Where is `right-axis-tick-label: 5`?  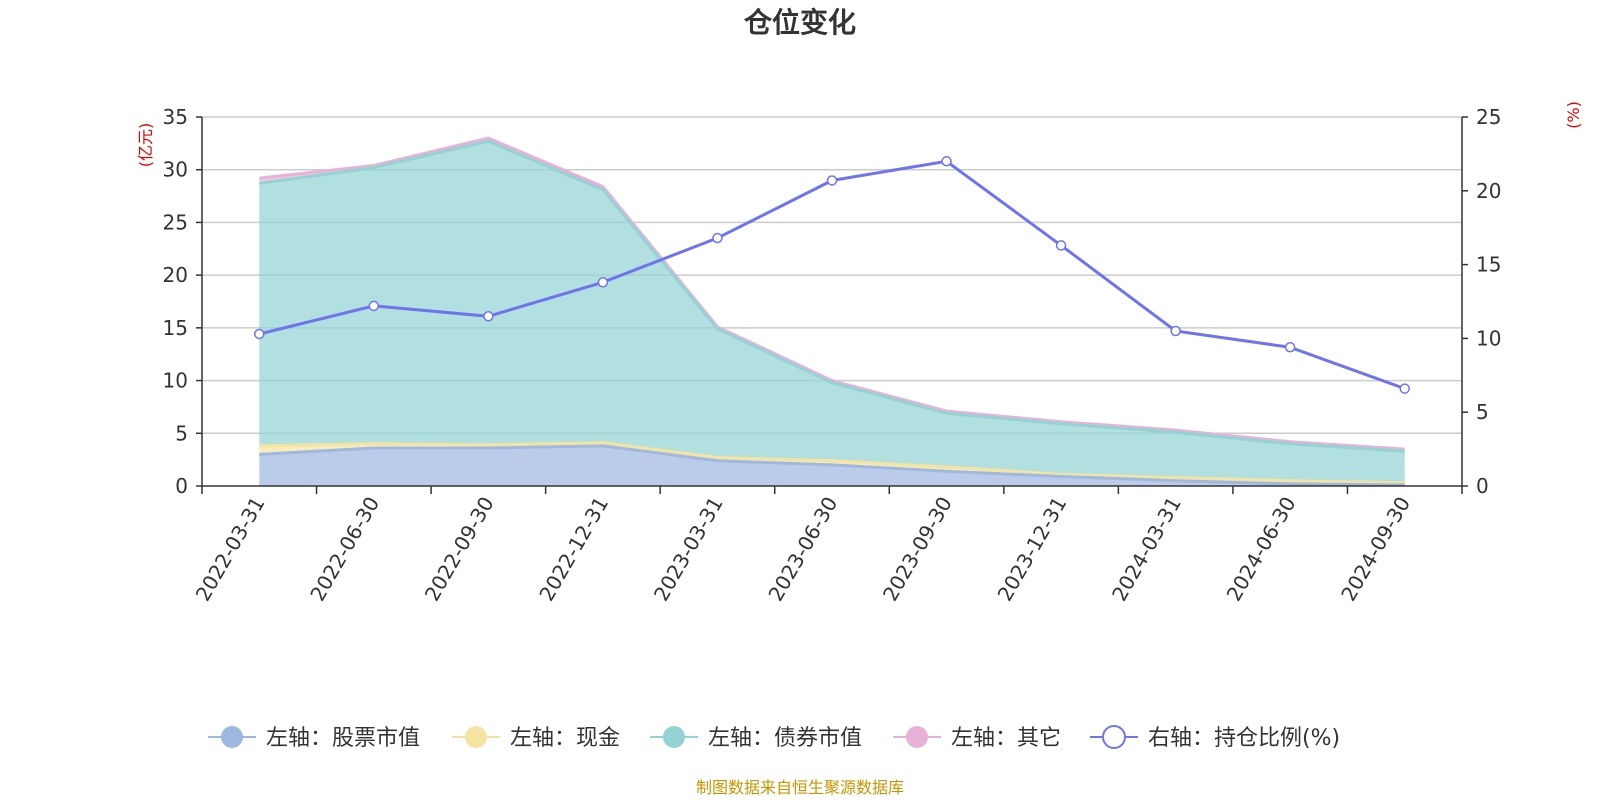
right-axis-tick-label: 5 is located at coordinates (1482, 412).